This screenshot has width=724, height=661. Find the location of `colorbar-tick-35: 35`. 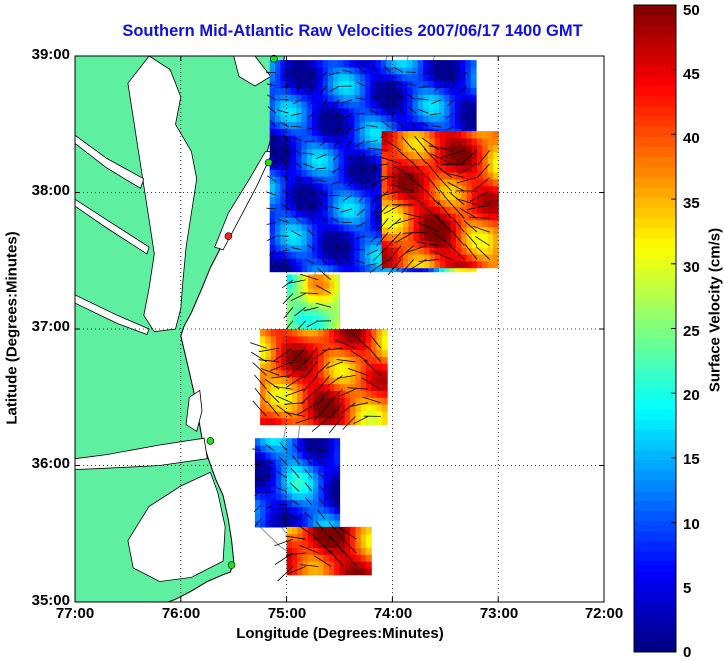

colorbar-tick-35: 35 is located at coordinates (691, 203).